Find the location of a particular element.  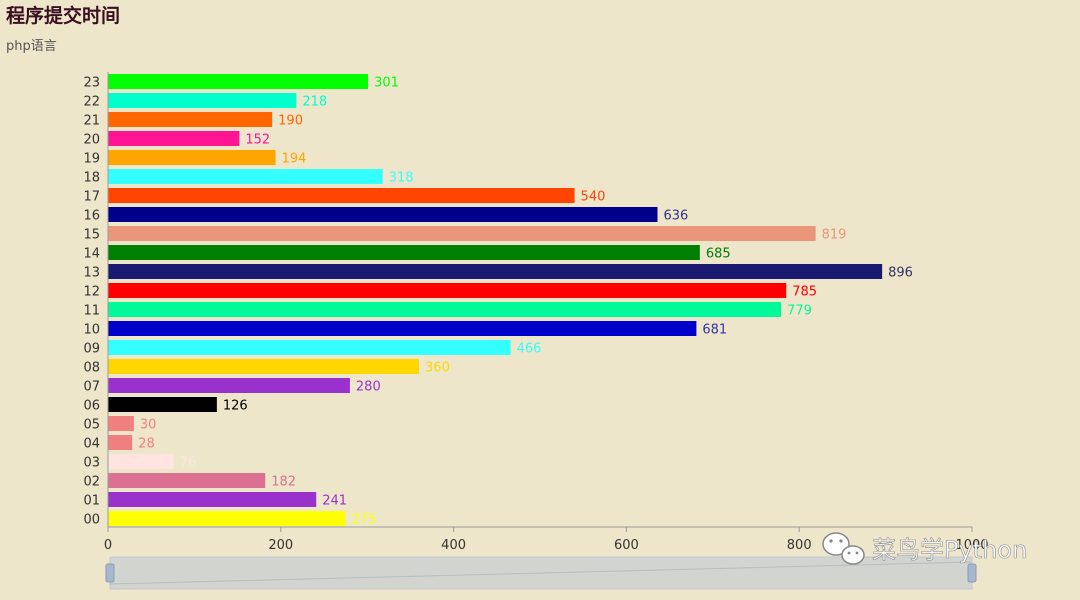

y-tick-label: 02 is located at coordinates (91, 482).